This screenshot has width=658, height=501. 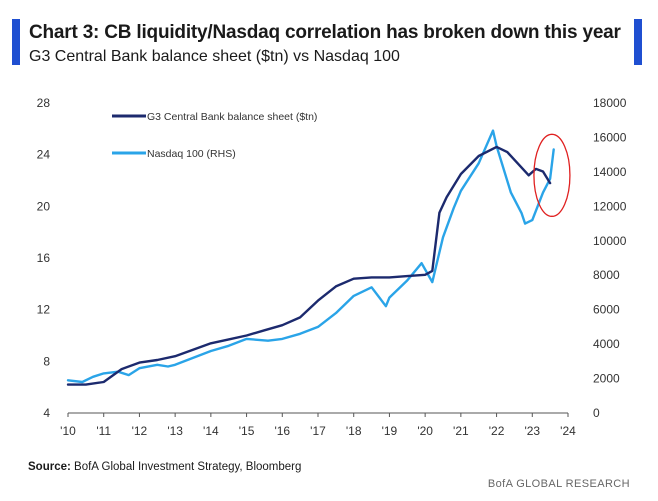 I want to click on x-tick-label: '13, so click(x=175, y=431).